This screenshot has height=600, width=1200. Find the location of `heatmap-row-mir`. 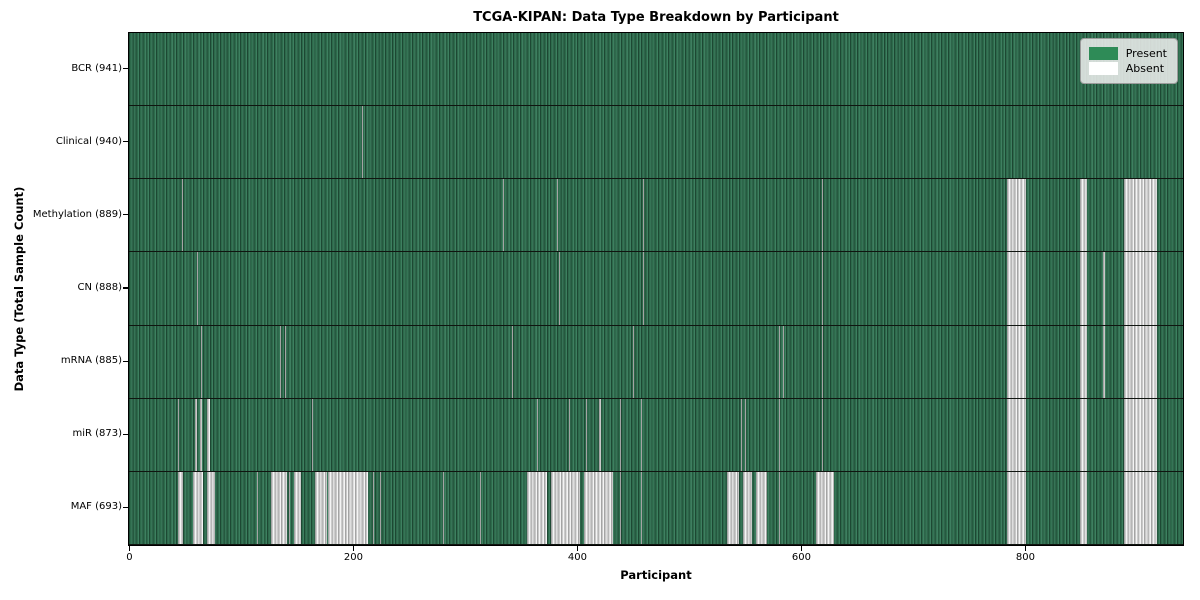

heatmap-row-mir is located at coordinates (656, 435).